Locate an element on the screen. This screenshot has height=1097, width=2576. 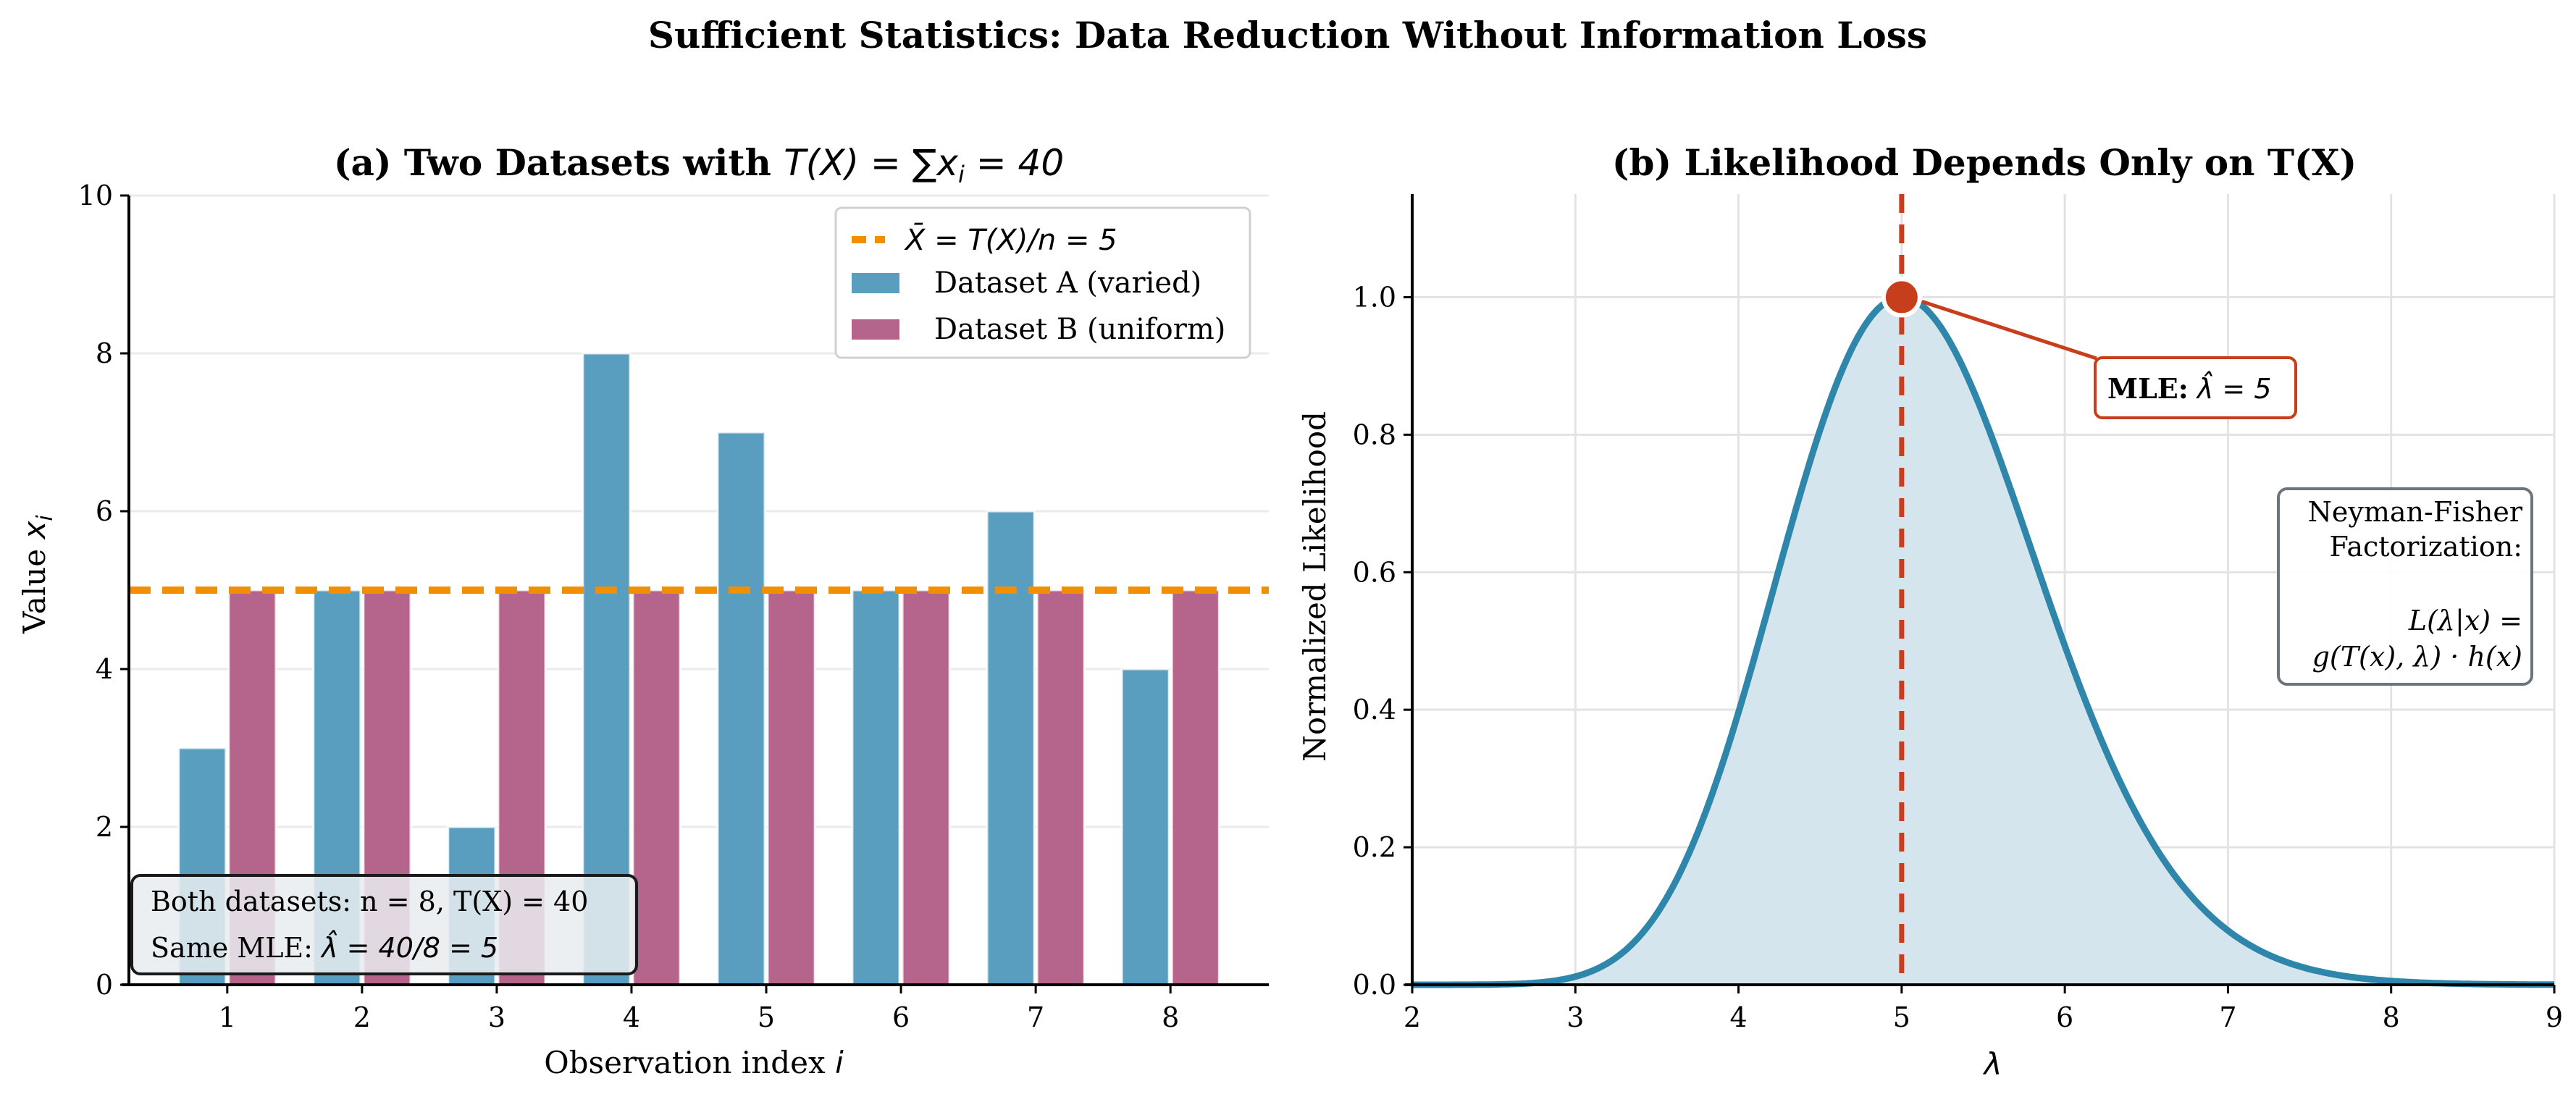
stats-line-2: Same MLE: λ̂ = 40/8 = 5 is located at coordinates (324, 947).